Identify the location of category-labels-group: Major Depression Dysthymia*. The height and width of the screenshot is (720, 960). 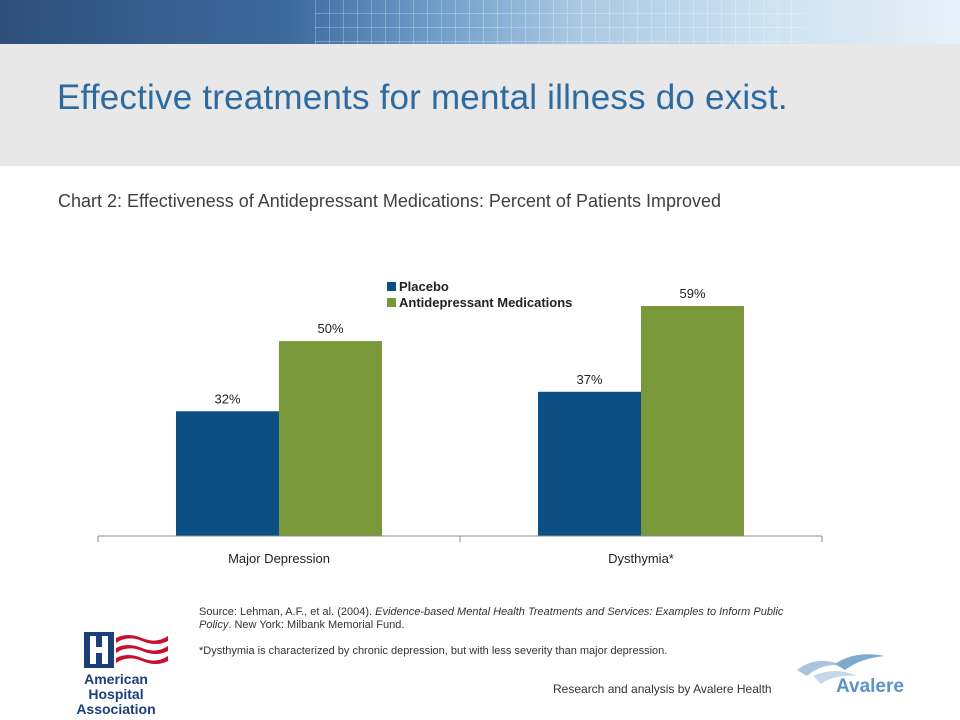
(451, 558).